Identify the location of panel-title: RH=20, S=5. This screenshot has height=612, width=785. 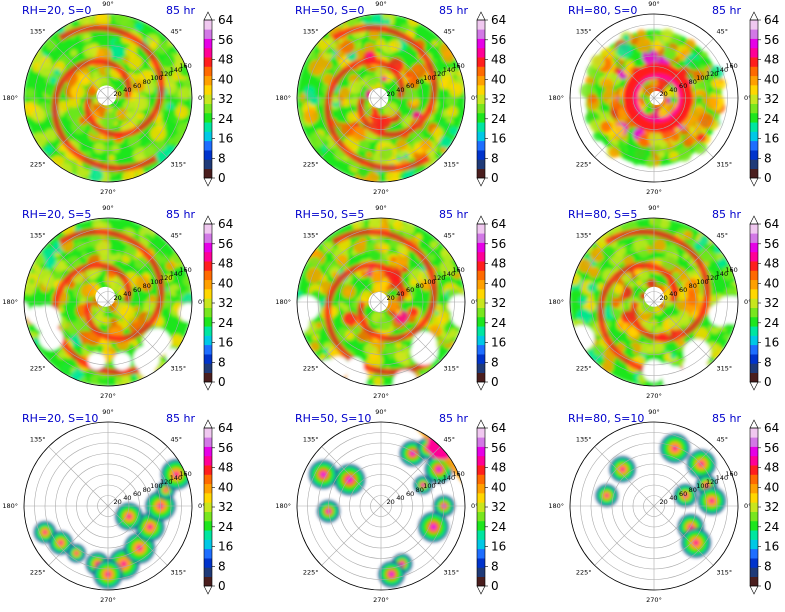
(57, 214).